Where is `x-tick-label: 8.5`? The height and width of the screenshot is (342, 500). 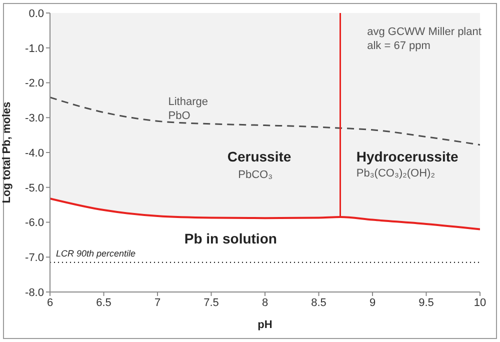 x-tick-label: 8.5 is located at coordinates (318, 302).